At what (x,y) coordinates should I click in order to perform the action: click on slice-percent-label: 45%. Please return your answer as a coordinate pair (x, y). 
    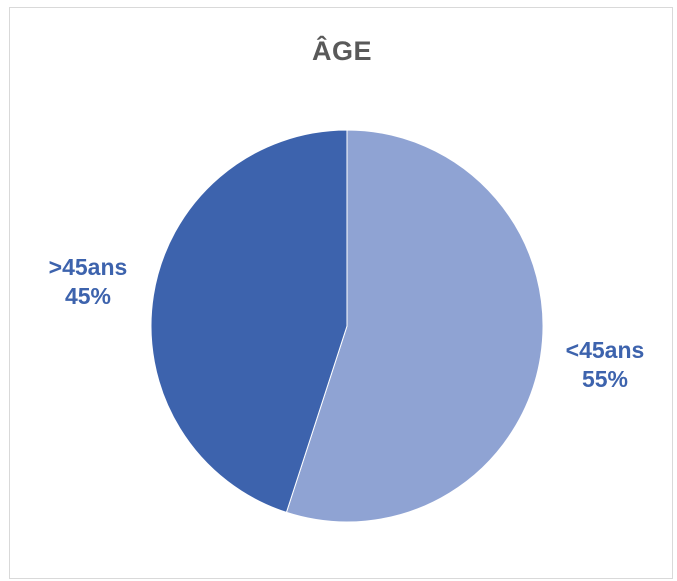
    Looking at the image, I should click on (88, 296).